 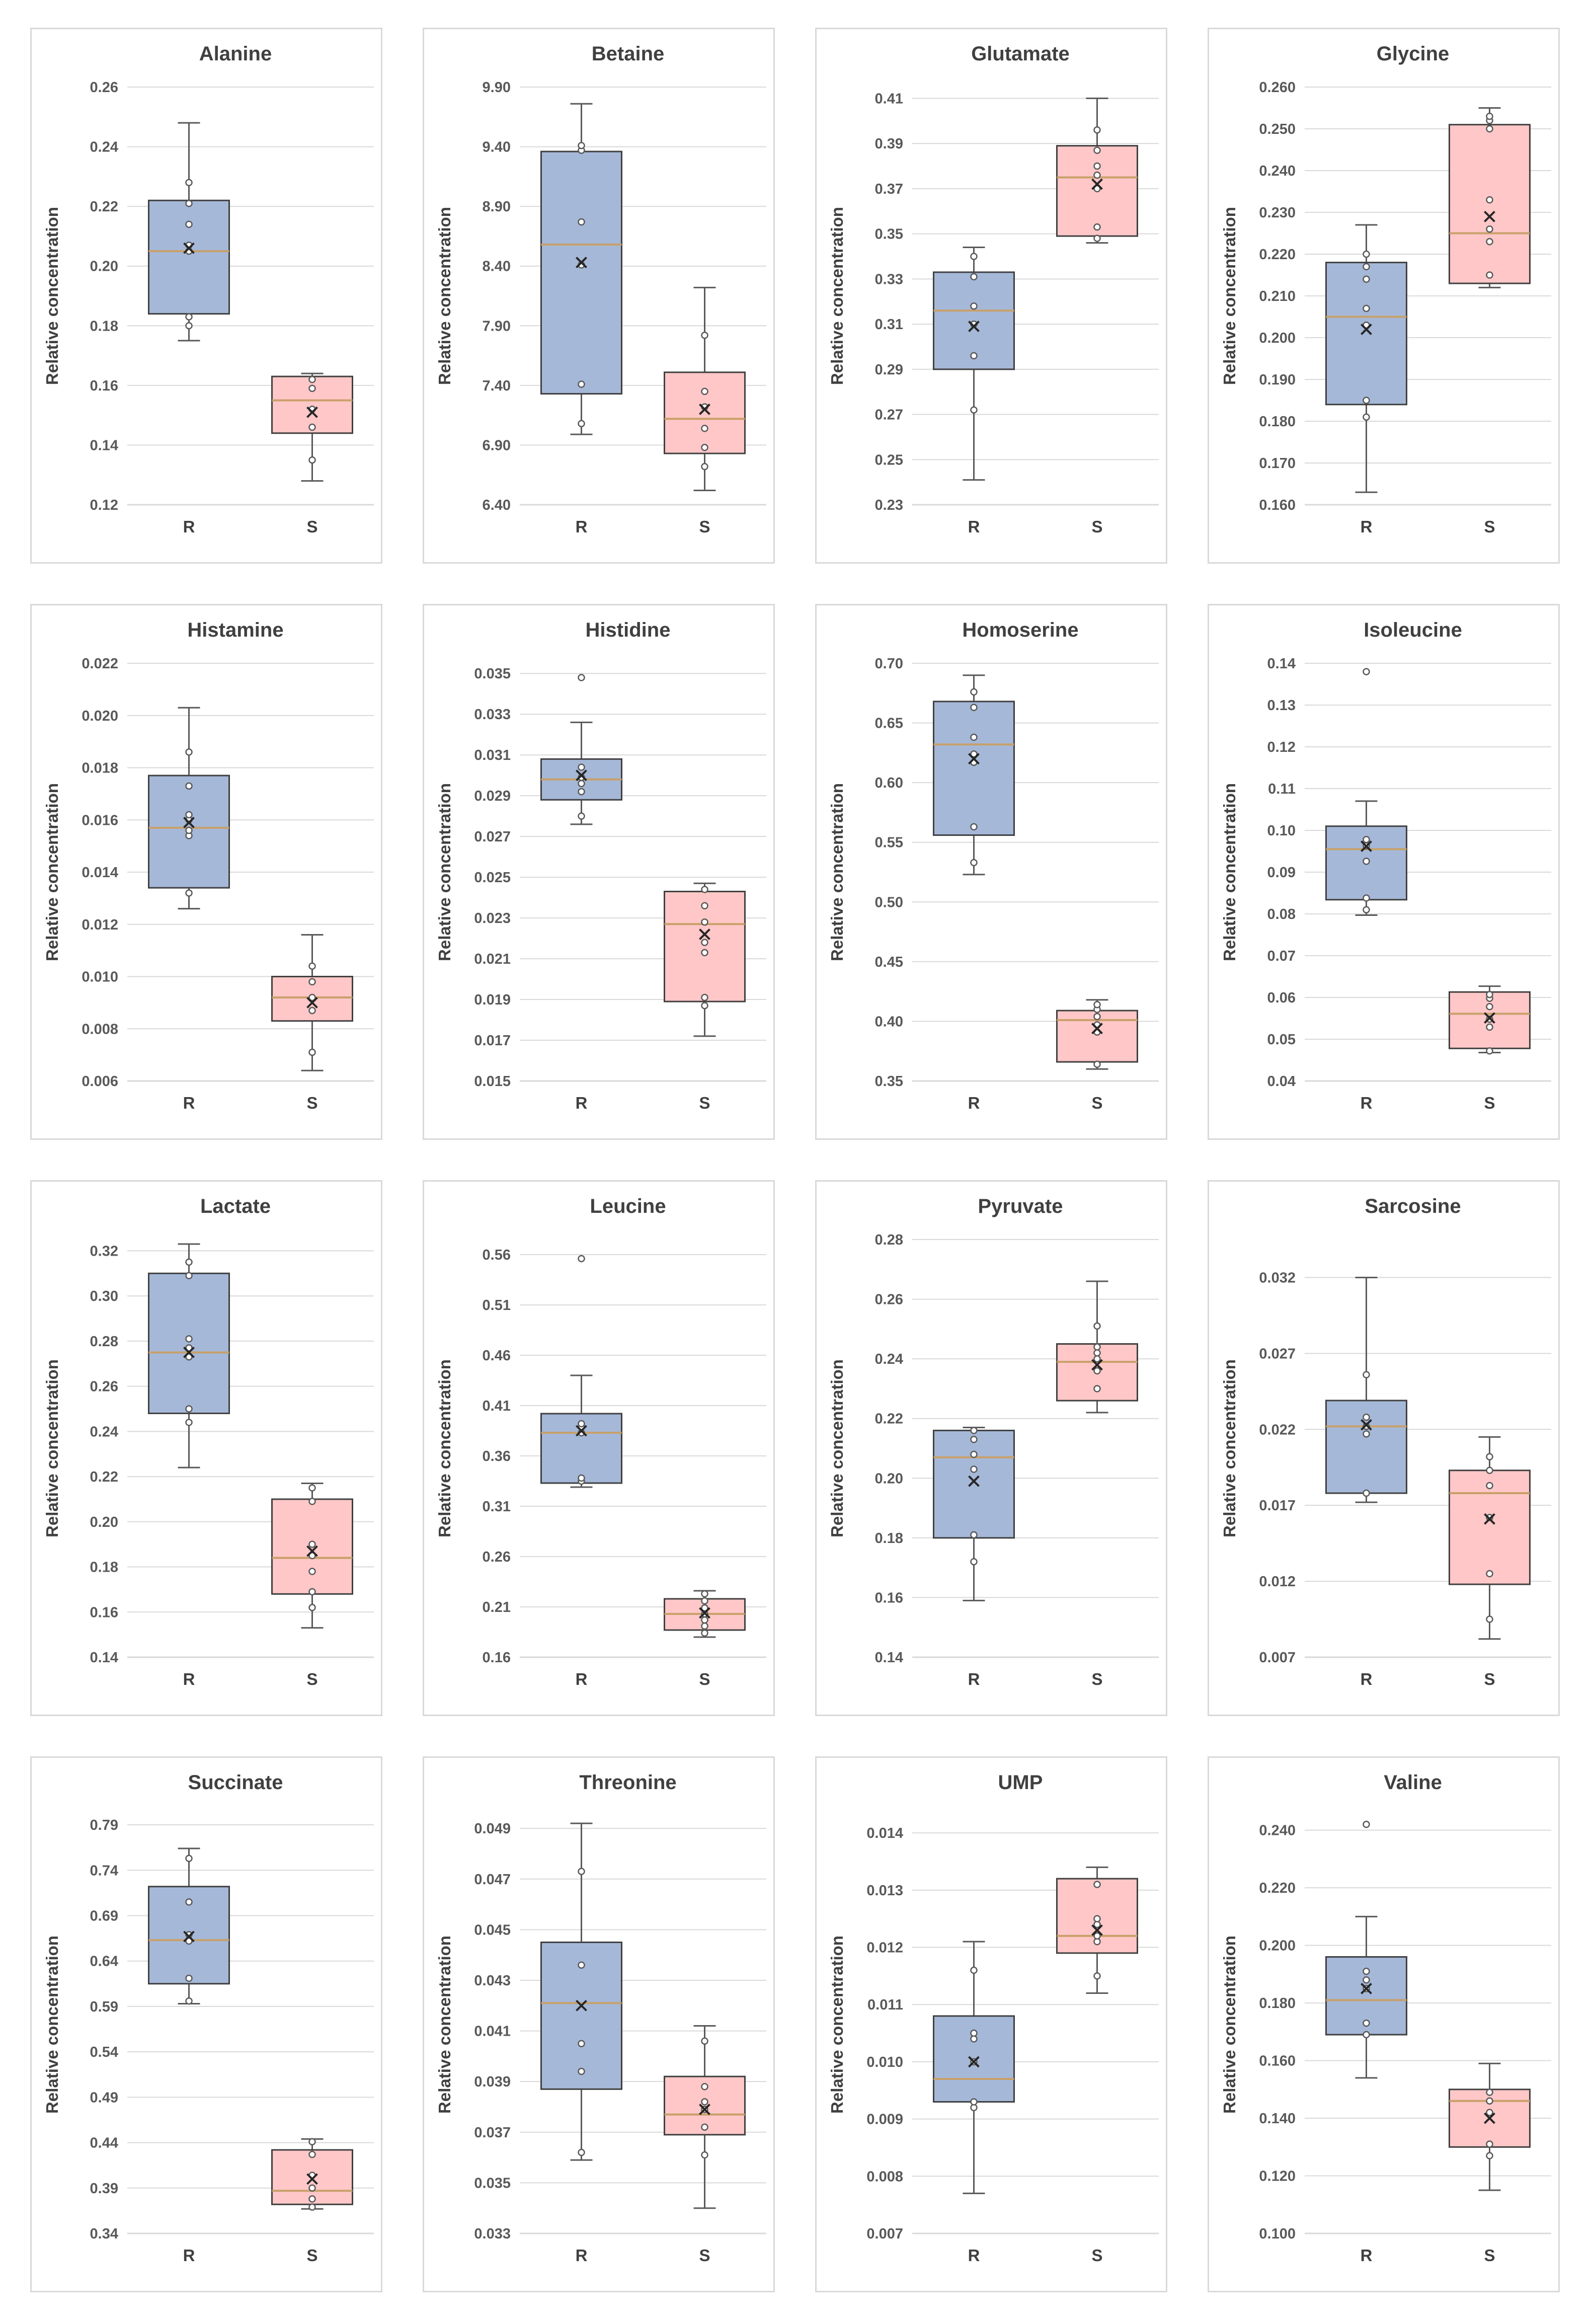 I want to click on y-tick-label: 0.047, so click(x=492, y=1880).